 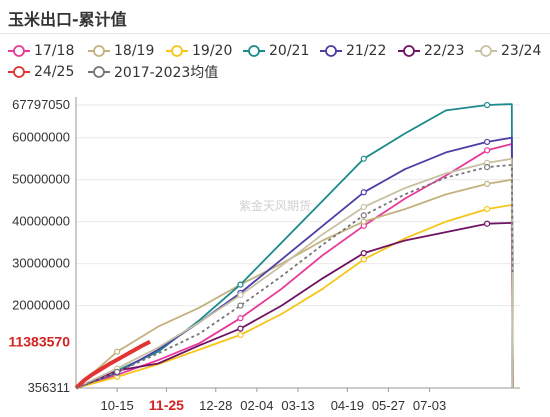 I want to click on highlight-label-bg, so click(x=36, y=341).